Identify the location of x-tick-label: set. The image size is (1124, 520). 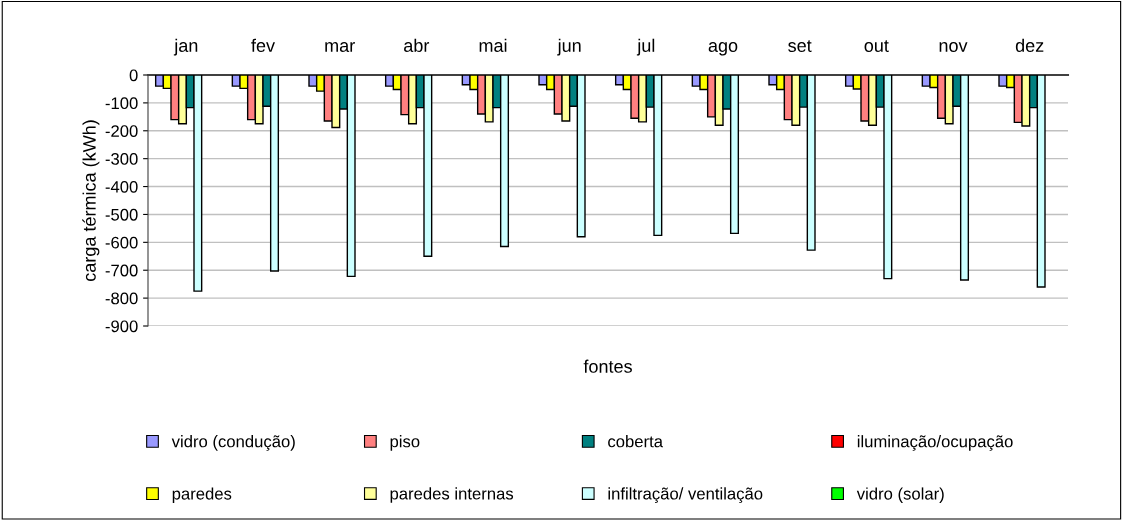
(800, 46).